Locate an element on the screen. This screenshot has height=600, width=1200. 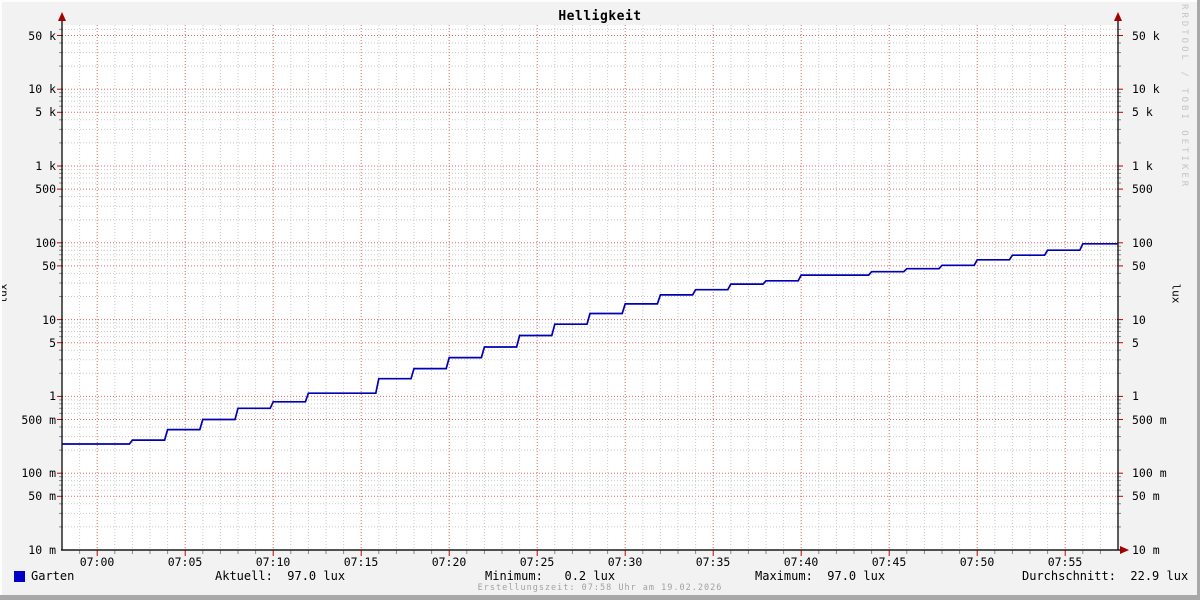
x-tick-label: 07:05 is located at coordinates (185, 562).